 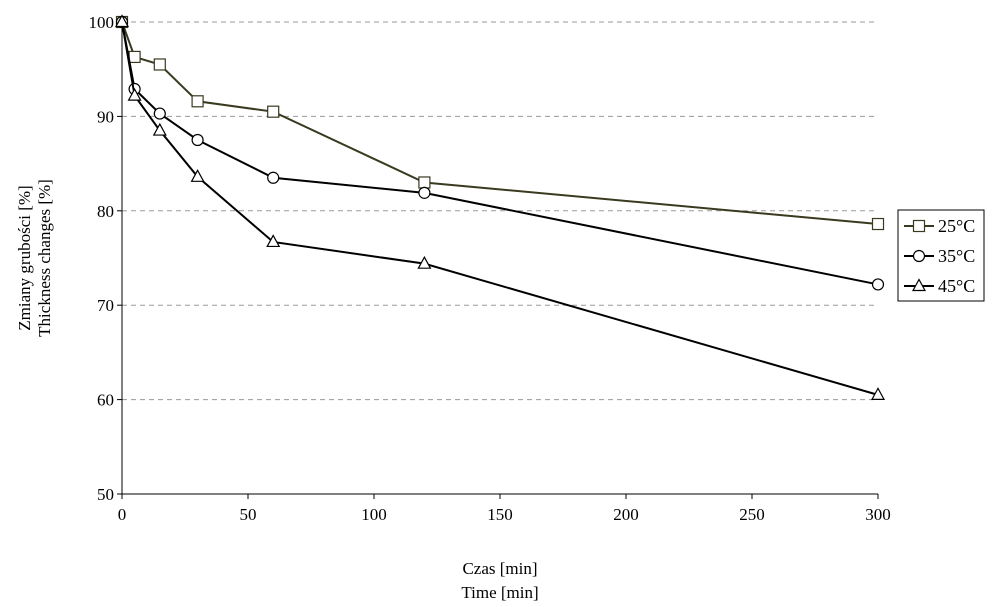 What do you see at coordinates (919, 226) in the screenshot?
I see `legend-marker-square` at bounding box center [919, 226].